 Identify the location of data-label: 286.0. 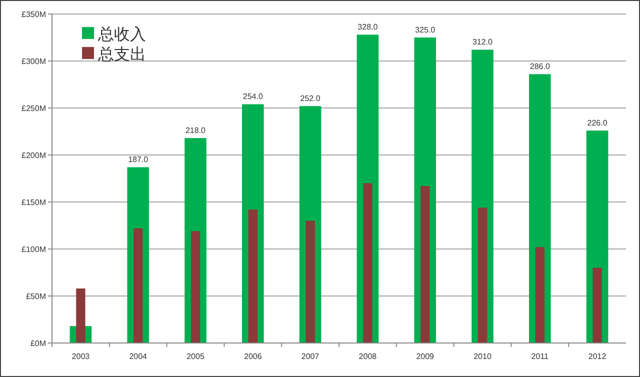
(540, 67).